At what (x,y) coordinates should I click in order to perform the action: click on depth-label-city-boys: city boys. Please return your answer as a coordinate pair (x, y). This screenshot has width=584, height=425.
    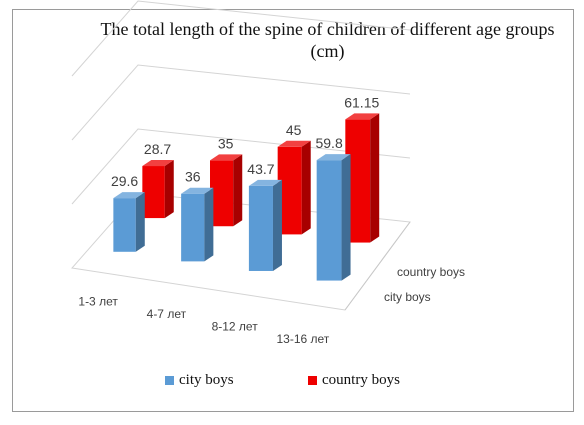
    Looking at the image, I should click on (407, 297).